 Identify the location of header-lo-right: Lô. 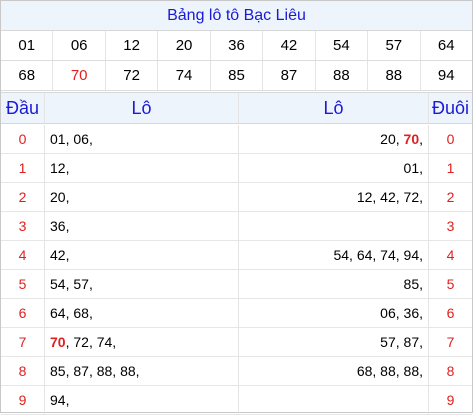
(334, 108).